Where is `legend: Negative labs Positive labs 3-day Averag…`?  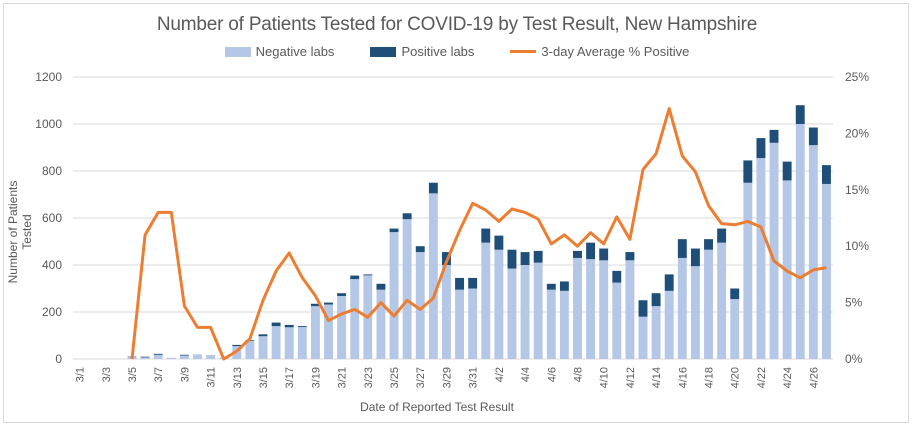
legend: Negative labs Positive labs 3-day Averag… is located at coordinates (457, 51).